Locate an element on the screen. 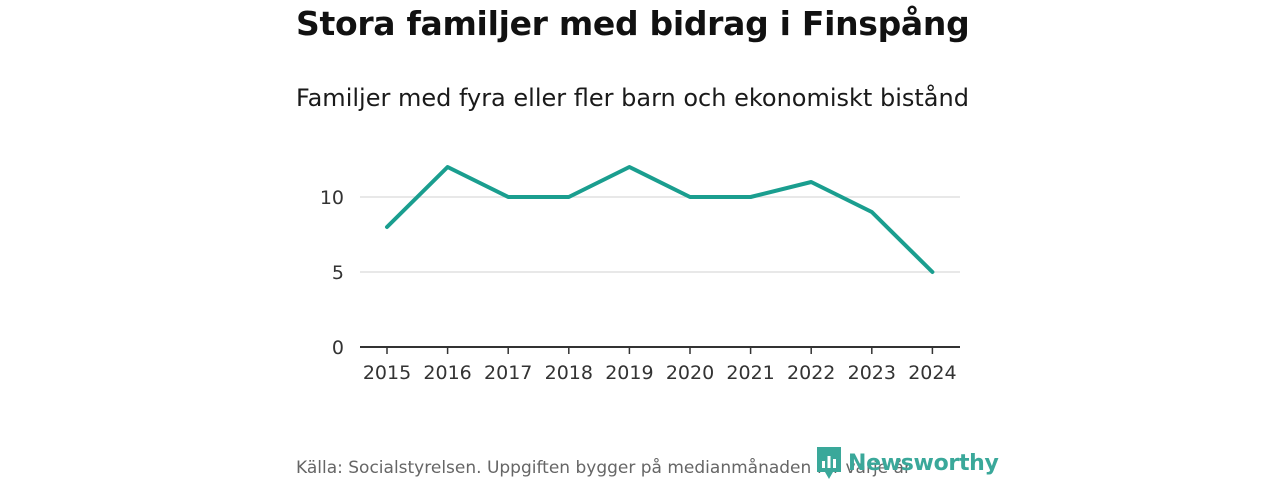 This screenshot has width=1280, height=480. data-point-2018 is located at coordinates (569, 197).